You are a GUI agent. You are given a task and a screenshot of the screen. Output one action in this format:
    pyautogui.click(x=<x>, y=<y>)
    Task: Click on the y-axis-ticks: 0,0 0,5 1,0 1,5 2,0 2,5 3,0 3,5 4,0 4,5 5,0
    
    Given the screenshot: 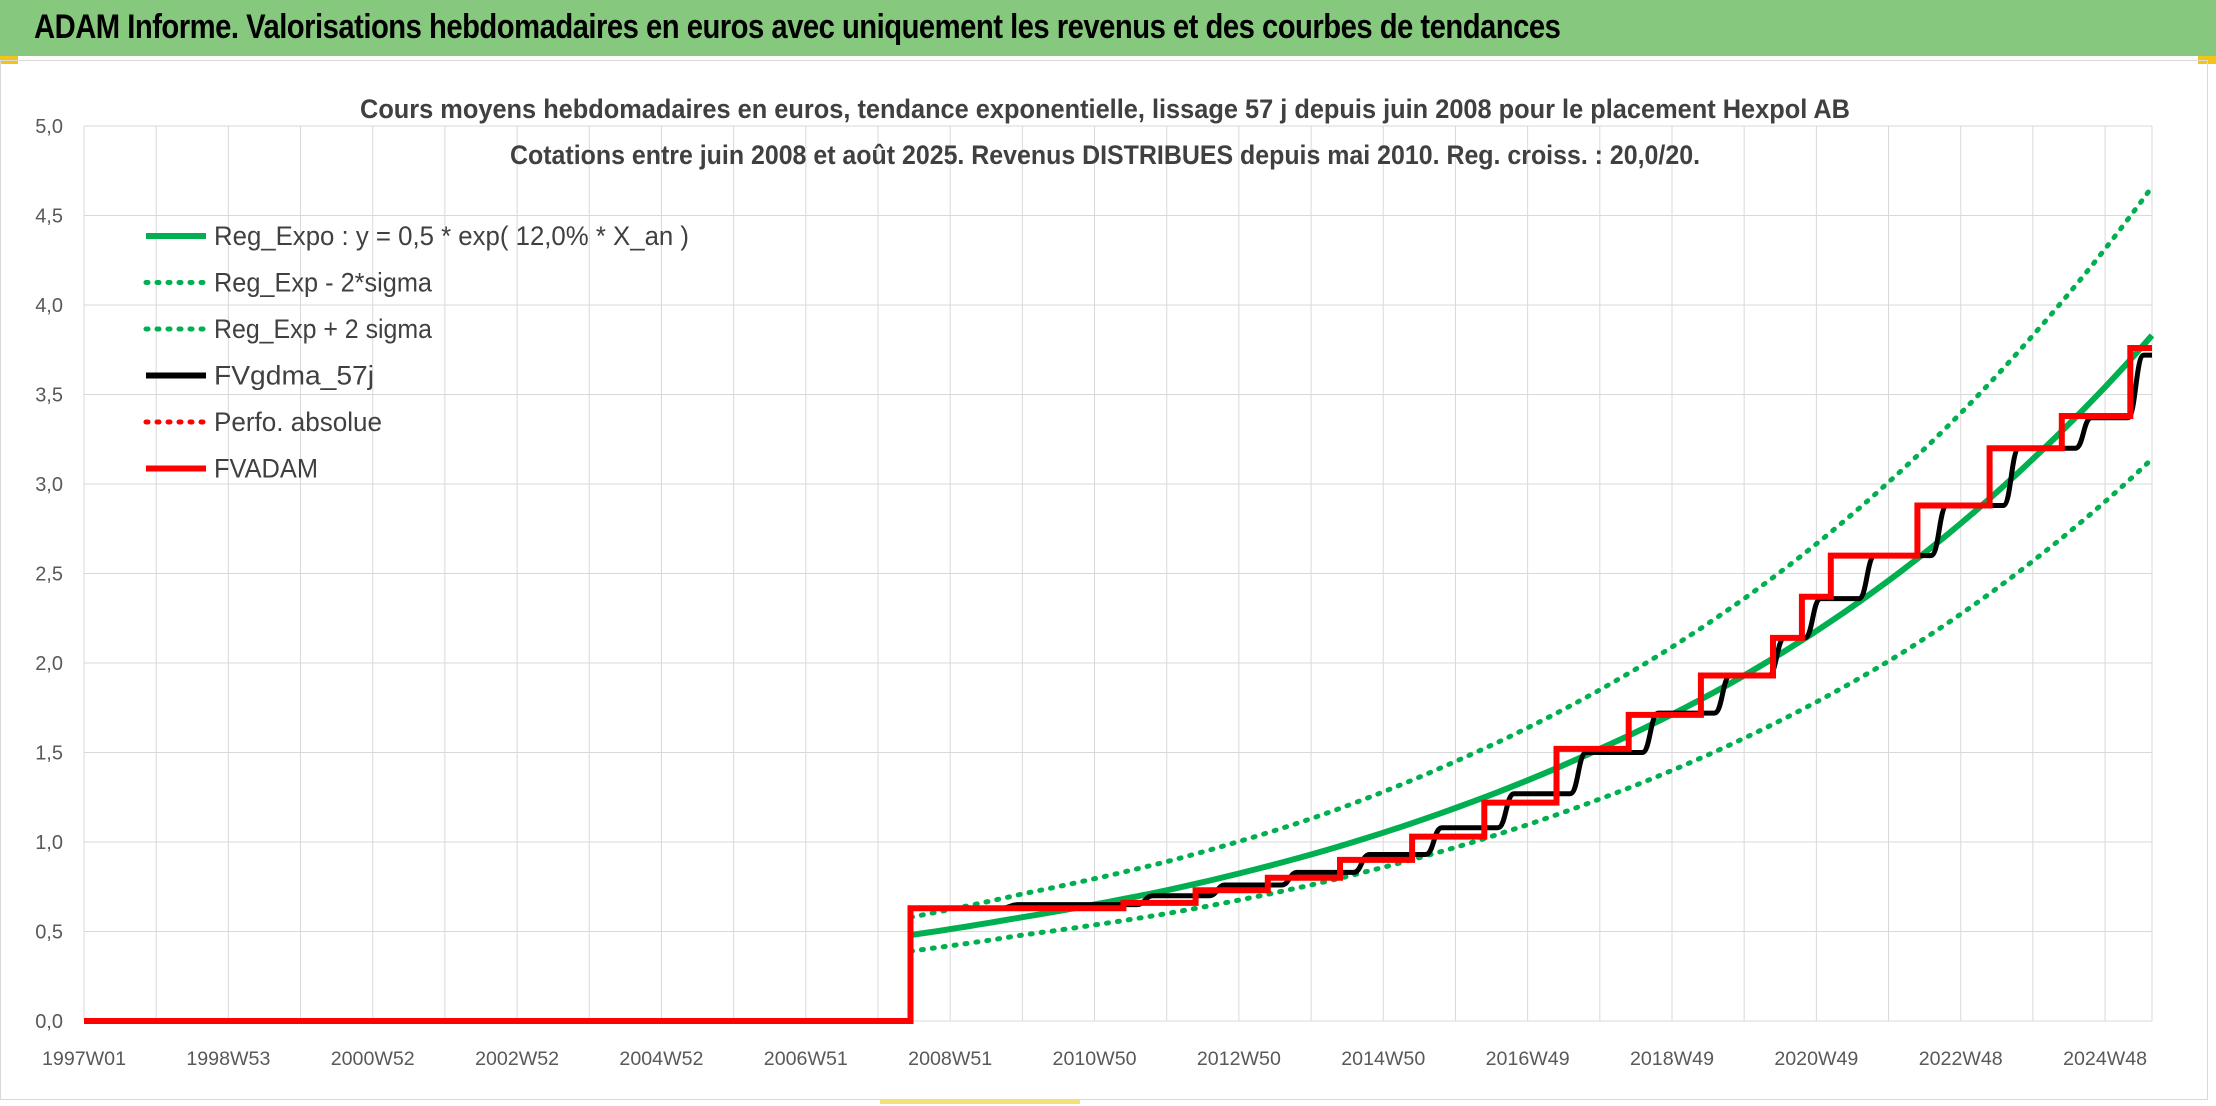 What is the action you would take?
    pyautogui.click(x=49, y=574)
    